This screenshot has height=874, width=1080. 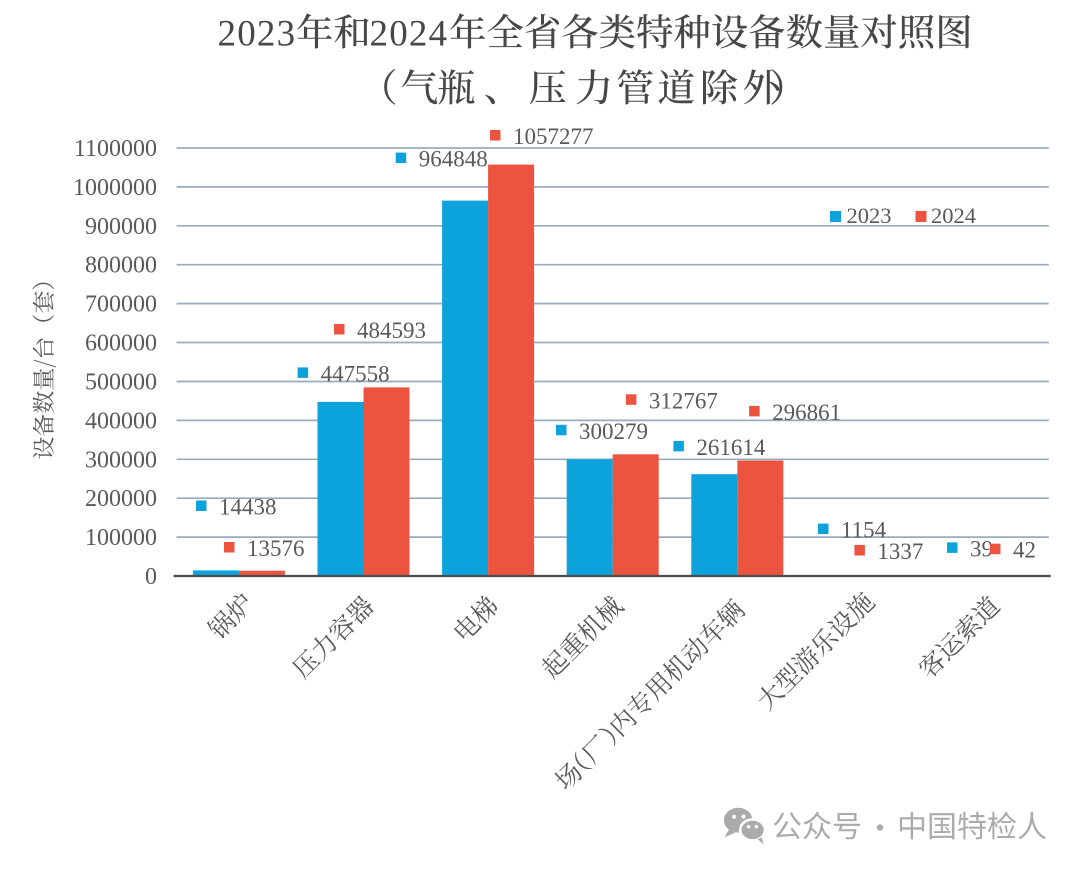 What do you see at coordinates (121, 266) in the screenshot?
I see `svg-text: 800000` at bounding box center [121, 266].